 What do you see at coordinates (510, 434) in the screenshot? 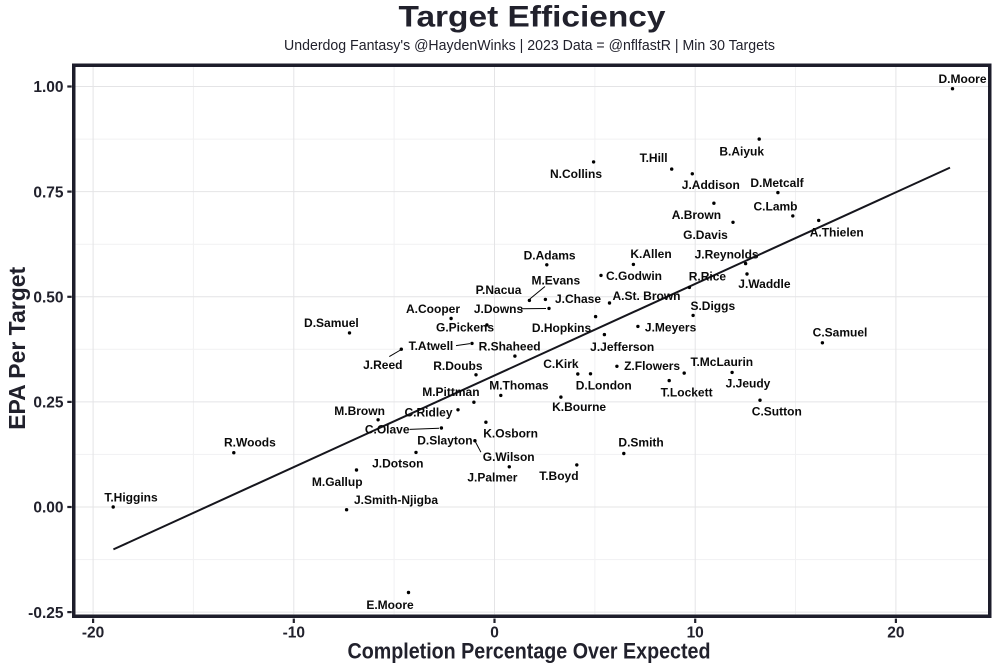
I see `svg-text: K.Osborn` at bounding box center [510, 434].